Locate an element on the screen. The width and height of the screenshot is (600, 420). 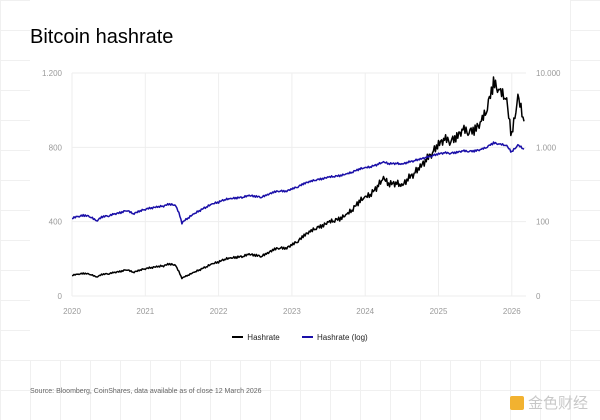
watermark-text: 金色财经 is located at coordinates (557, 403).